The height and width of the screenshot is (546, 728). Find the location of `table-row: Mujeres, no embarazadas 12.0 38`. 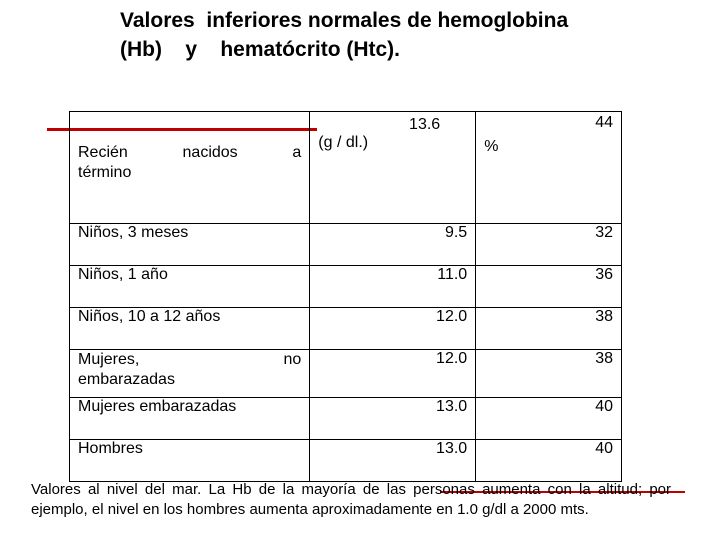

table-row: Mujeres, no embarazadas 12.0 38 is located at coordinates (345, 373).